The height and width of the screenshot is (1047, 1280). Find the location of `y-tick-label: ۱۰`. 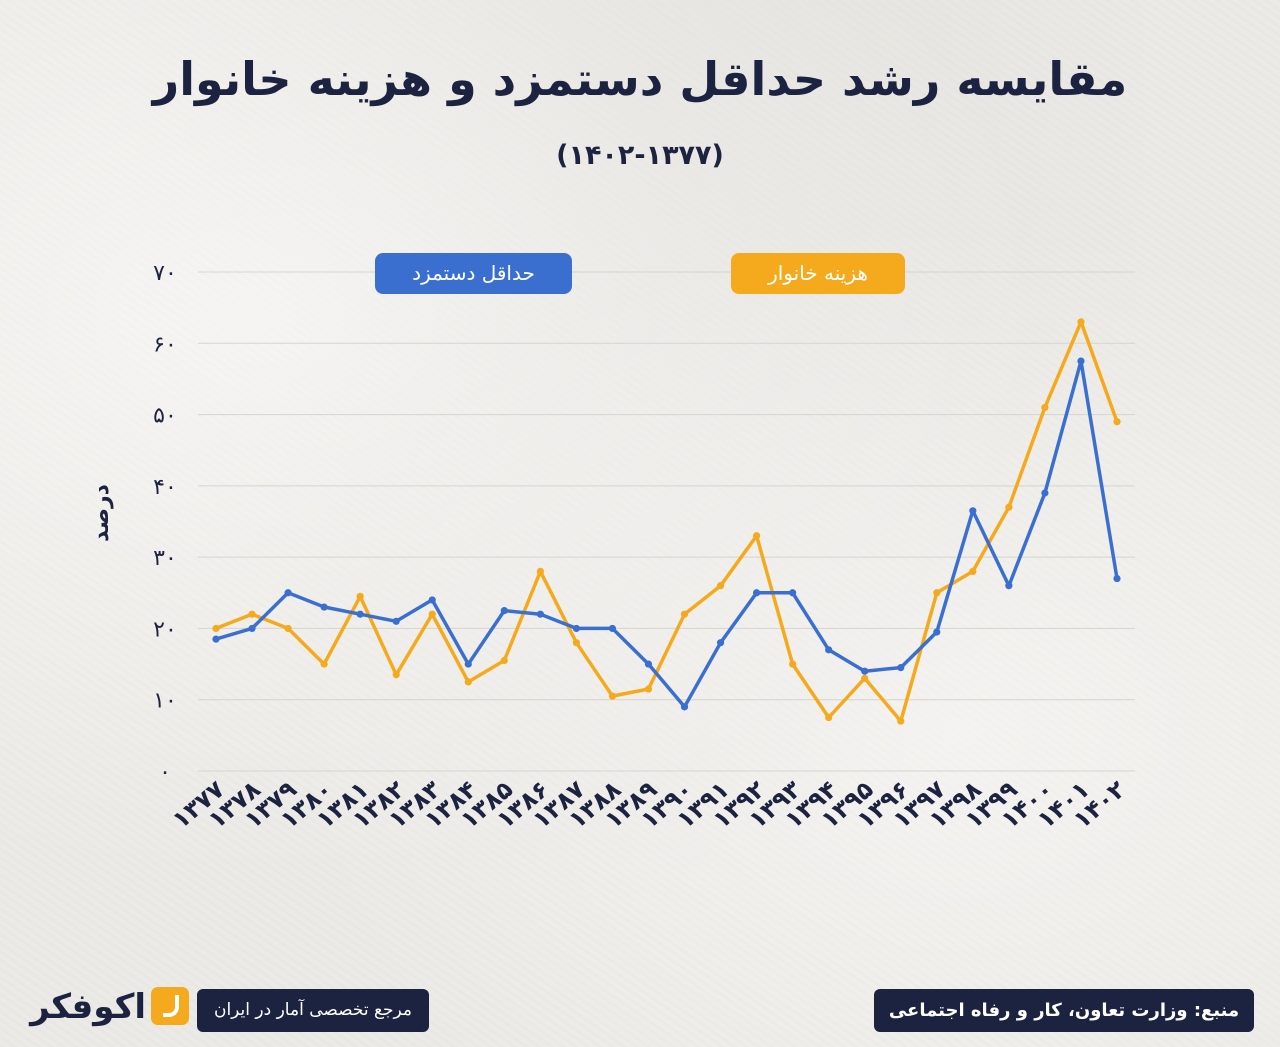

y-tick-label: ۱۰ is located at coordinates (165, 701).